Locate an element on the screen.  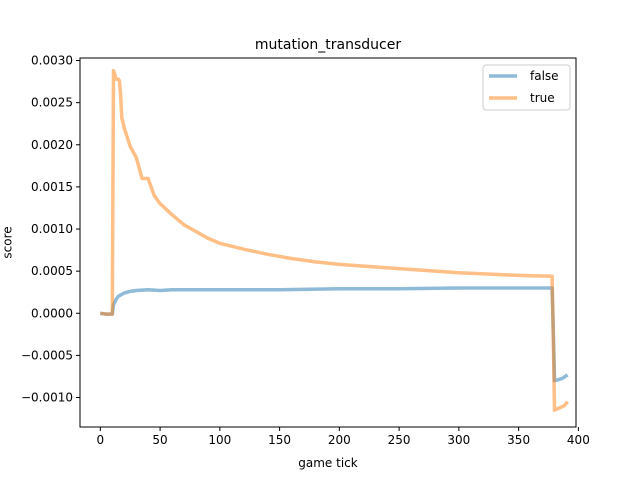
x-tick-label: 50 is located at coordinates (159, 440).